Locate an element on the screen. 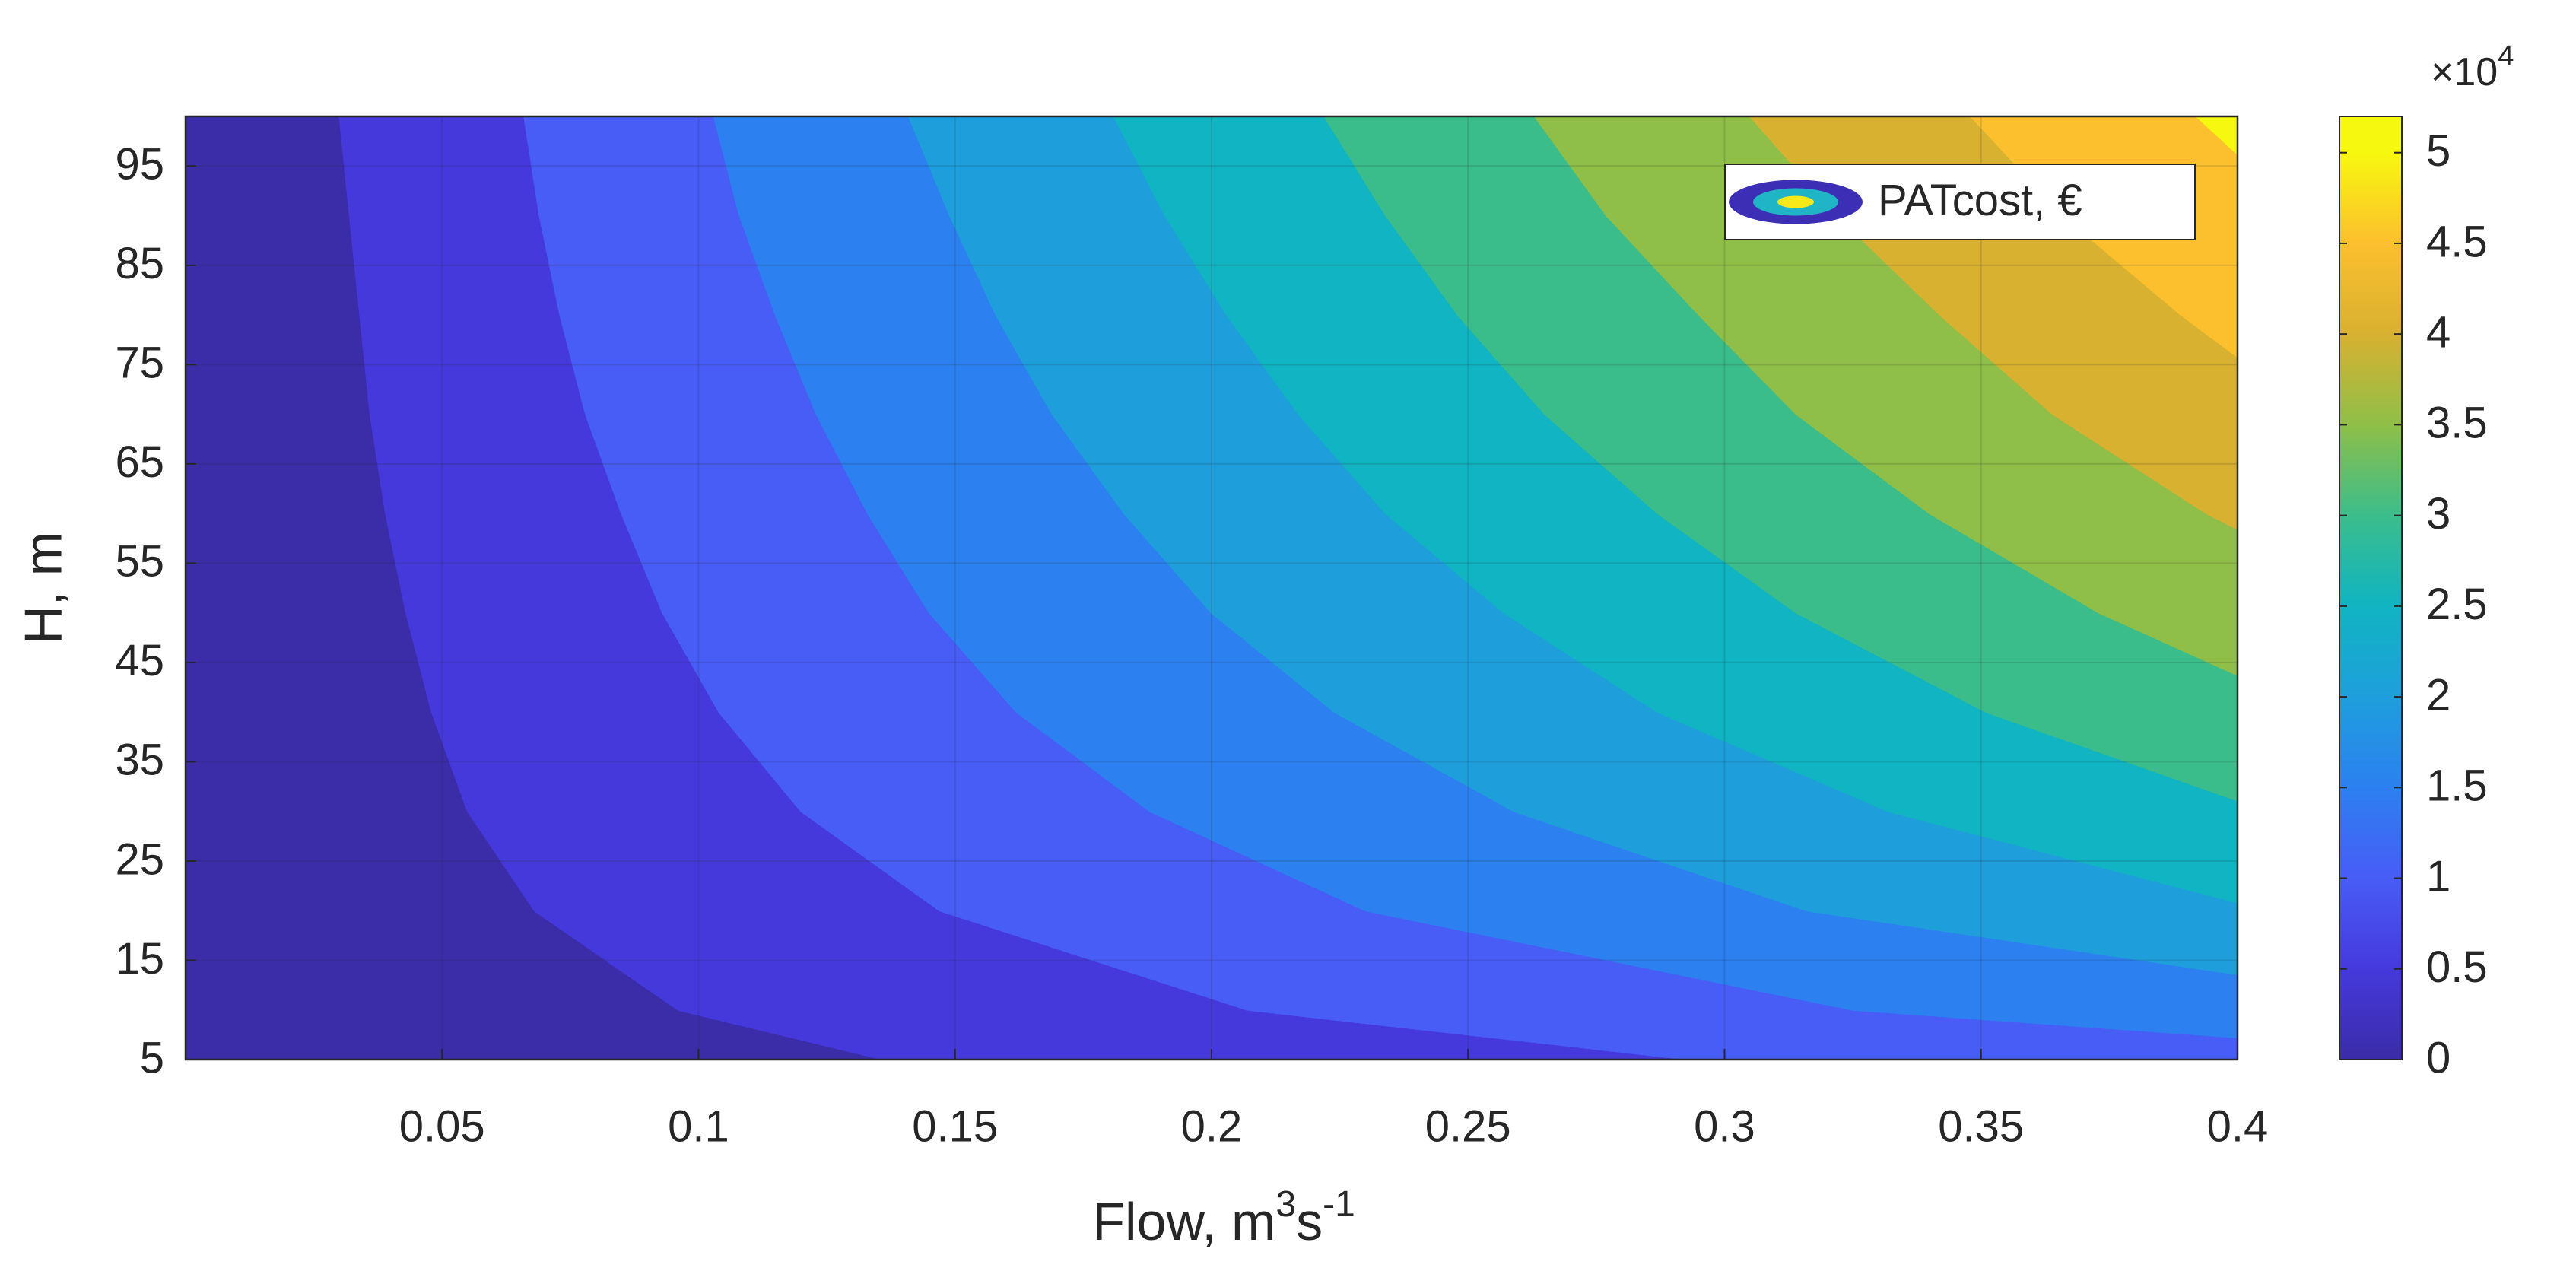 Image resolution: width=2576 pixels, height=1268 pixels. x-tick-label: 0.15 is located at coordinates (955, 1126).